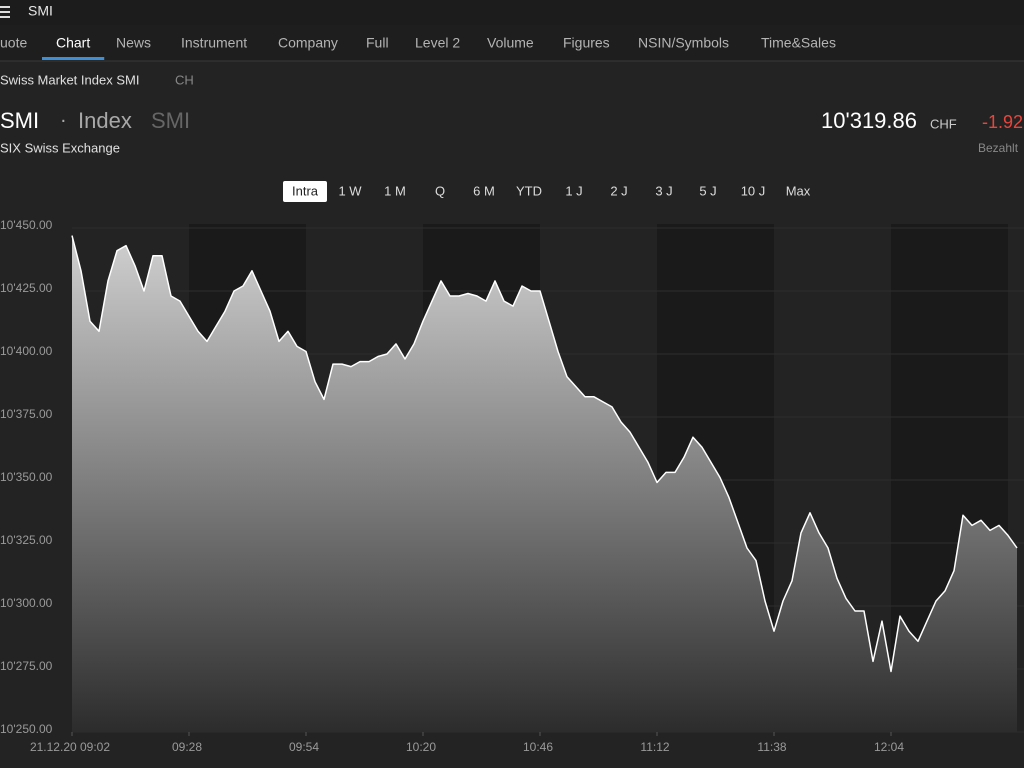 This screenshot has width=1024, height=768. I want to click on tab: Figures, so click(586, 43).